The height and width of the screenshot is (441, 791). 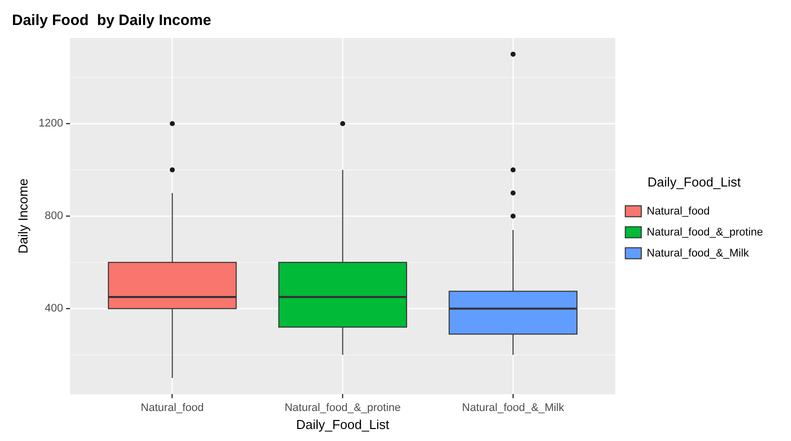 I want to click on y-axis-title: Daily Income, so click(x=22, y=216).